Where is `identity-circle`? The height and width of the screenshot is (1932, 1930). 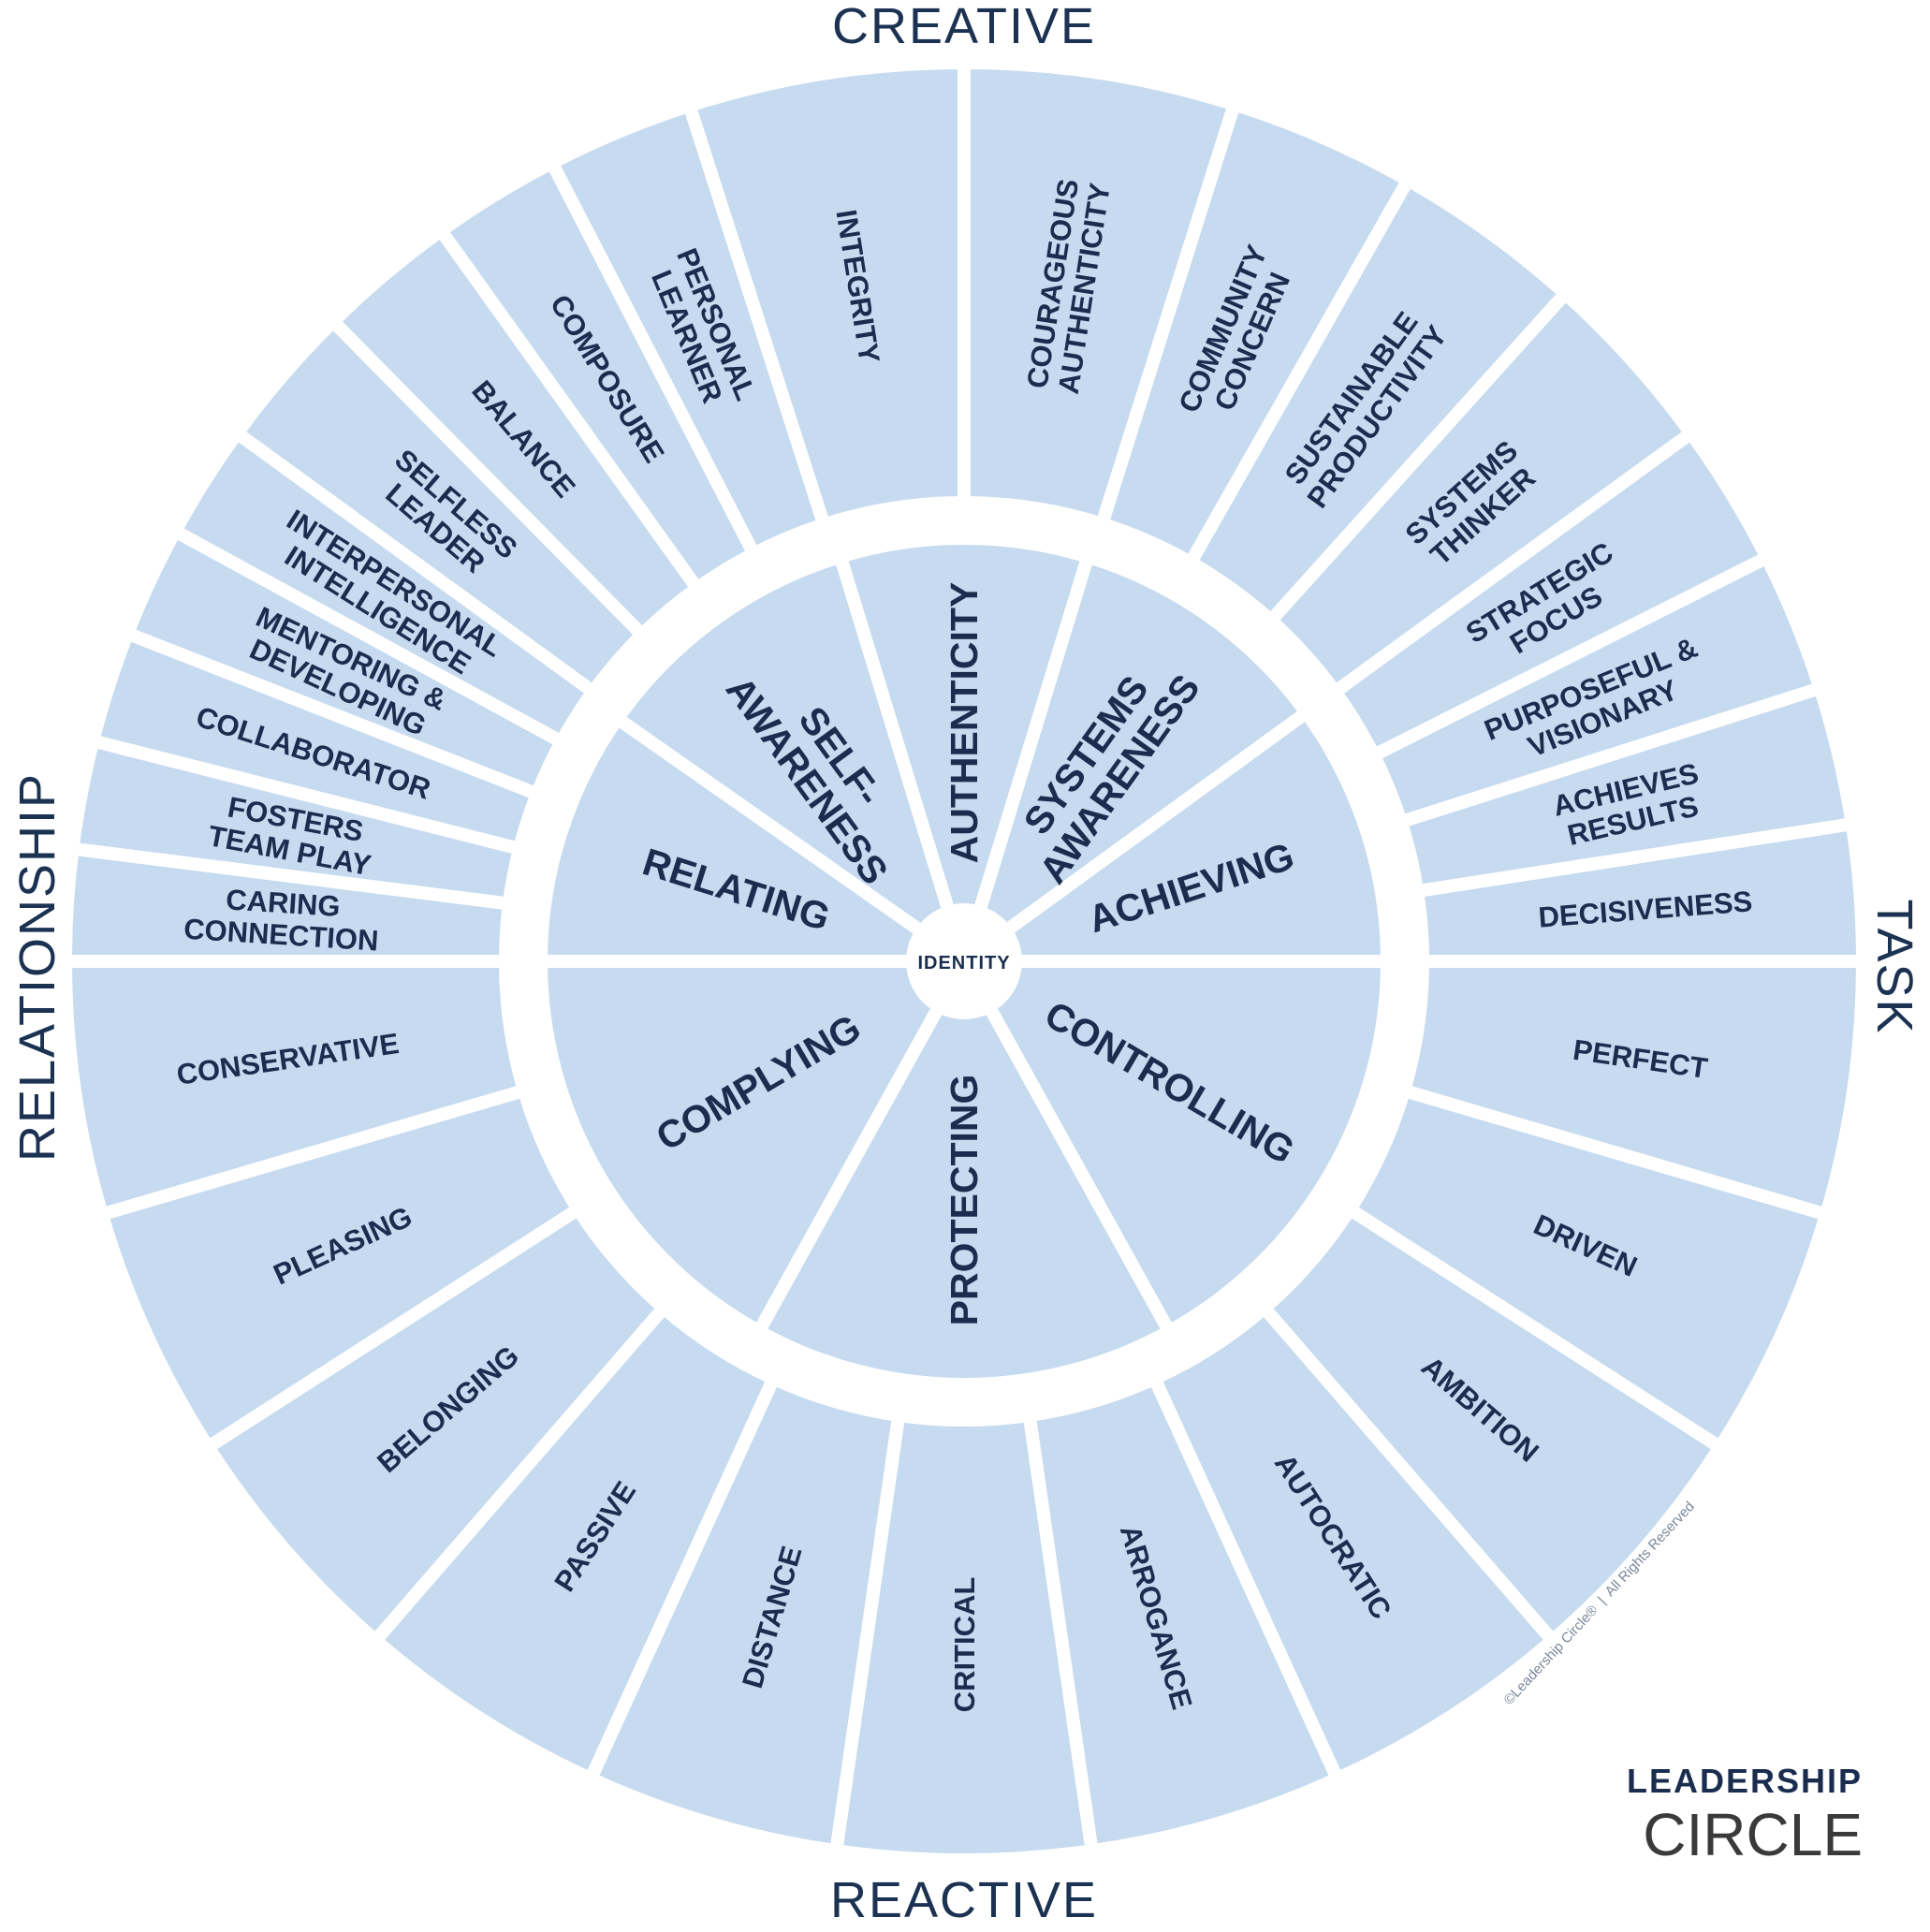 identity-circle is located at coordinates (964, 961).